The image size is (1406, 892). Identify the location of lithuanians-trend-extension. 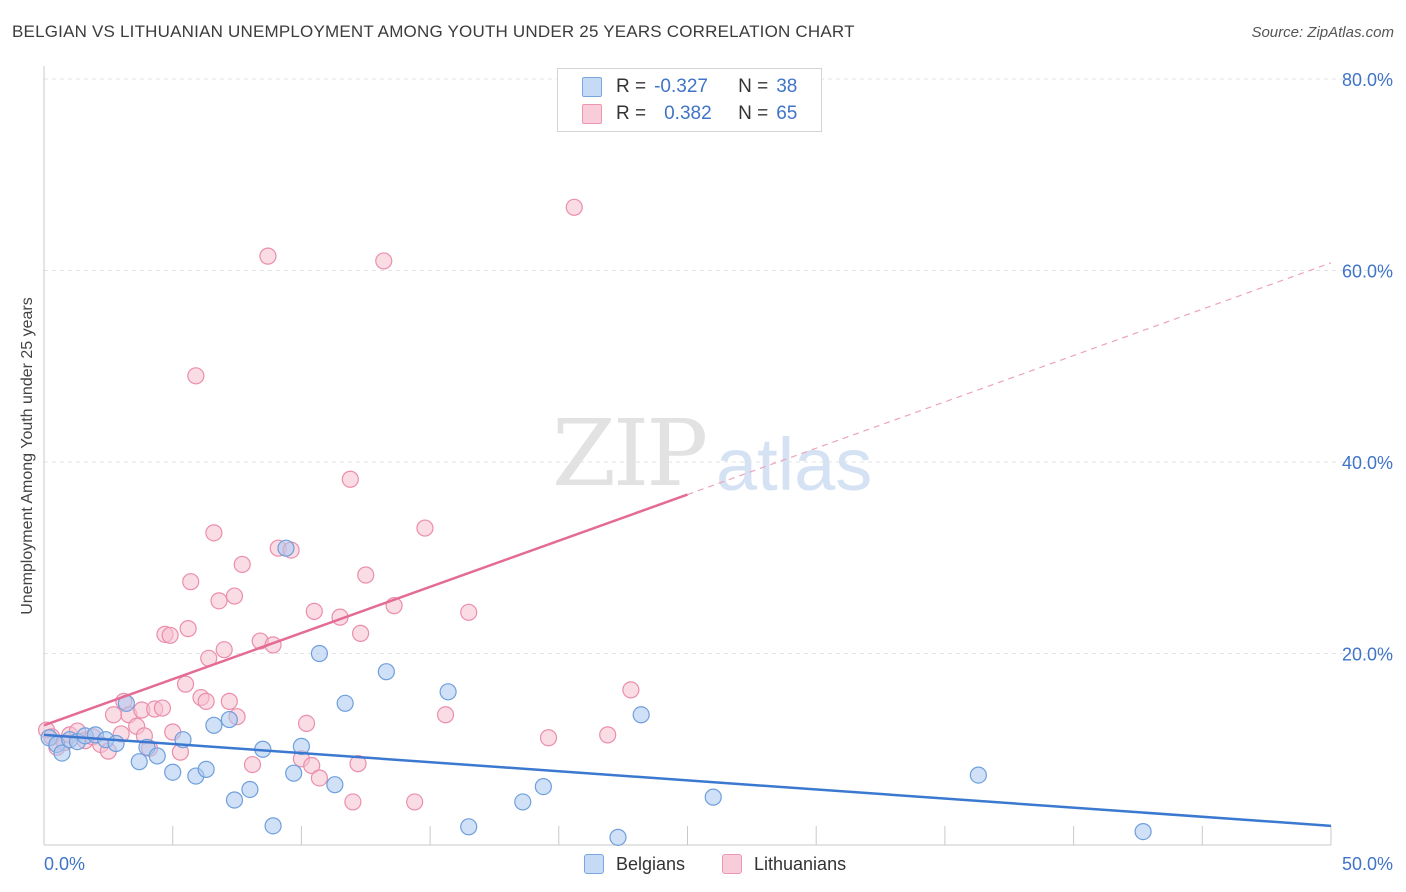
(1009, 379).